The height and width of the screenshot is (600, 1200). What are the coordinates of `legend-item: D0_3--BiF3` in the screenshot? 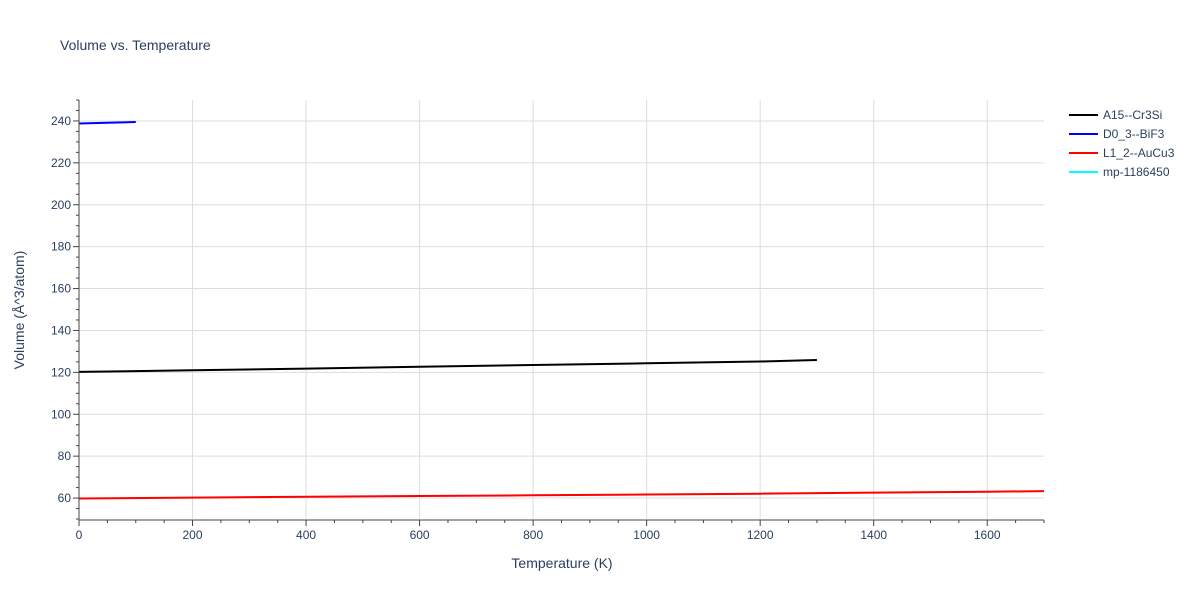 It's located at (1117, 134).